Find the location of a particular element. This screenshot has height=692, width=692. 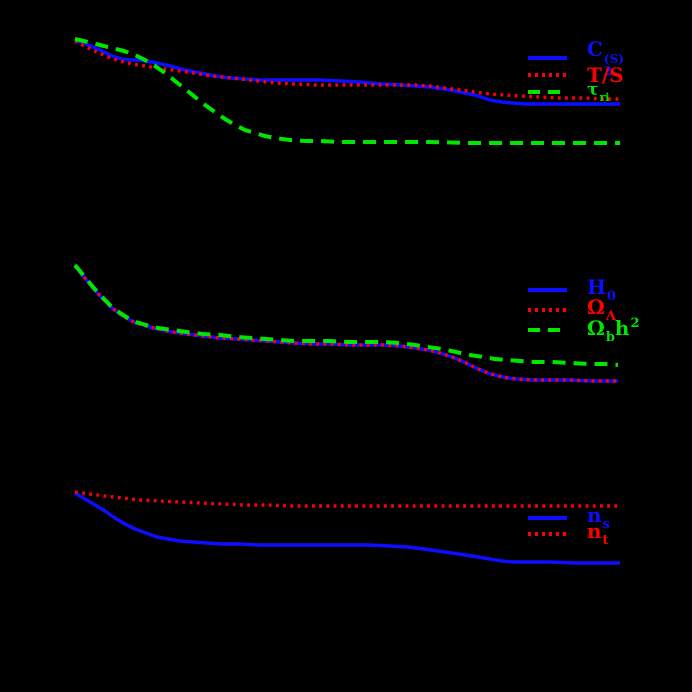

legend-item-h0: H0 is located at coordinates (572, 289).